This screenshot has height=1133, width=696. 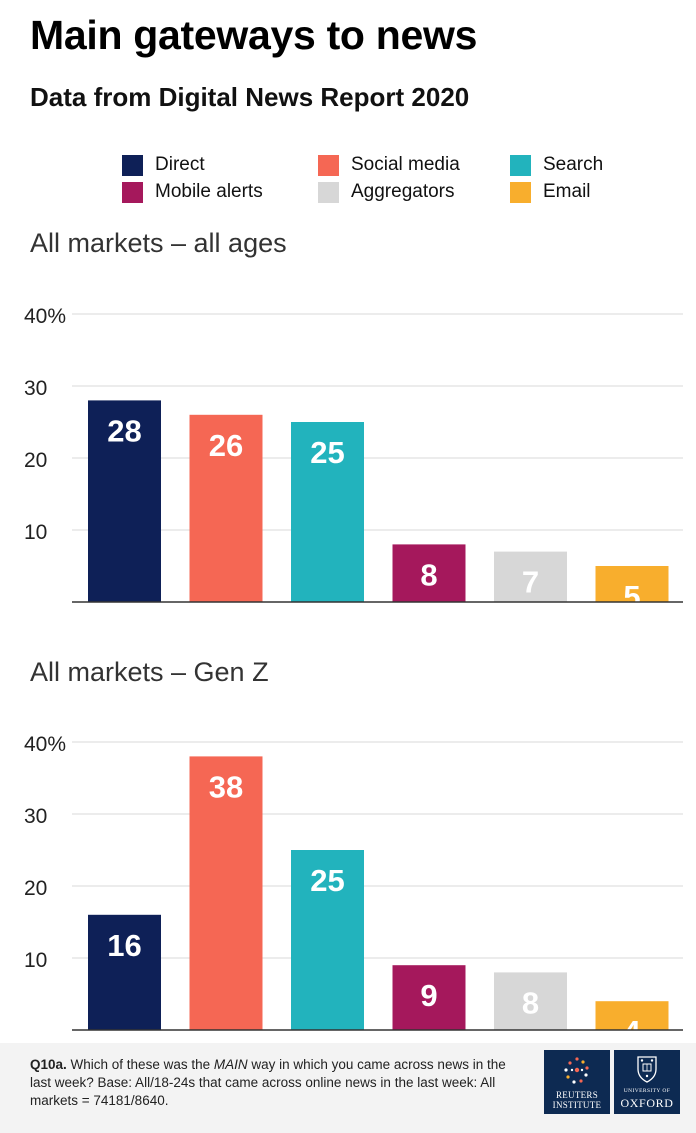 What do you see at coordinates (647, 1069) in the screenshot?
I see `oxford-crest-icon` at bounding box center [647, 1069].